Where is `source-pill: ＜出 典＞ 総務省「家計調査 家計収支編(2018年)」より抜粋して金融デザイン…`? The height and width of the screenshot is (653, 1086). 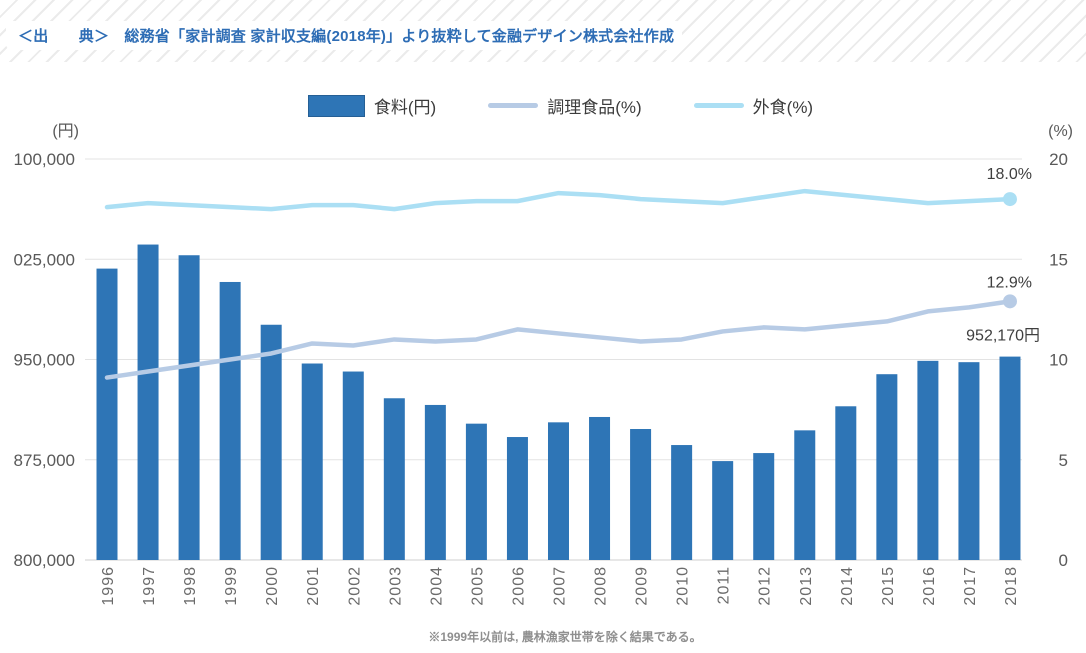 source-pill: ＜出 典＞ 総務省「家計調査 家計収支編(2018年)」より抜粋して金融デザイン… is located at coordinates (344, 35).